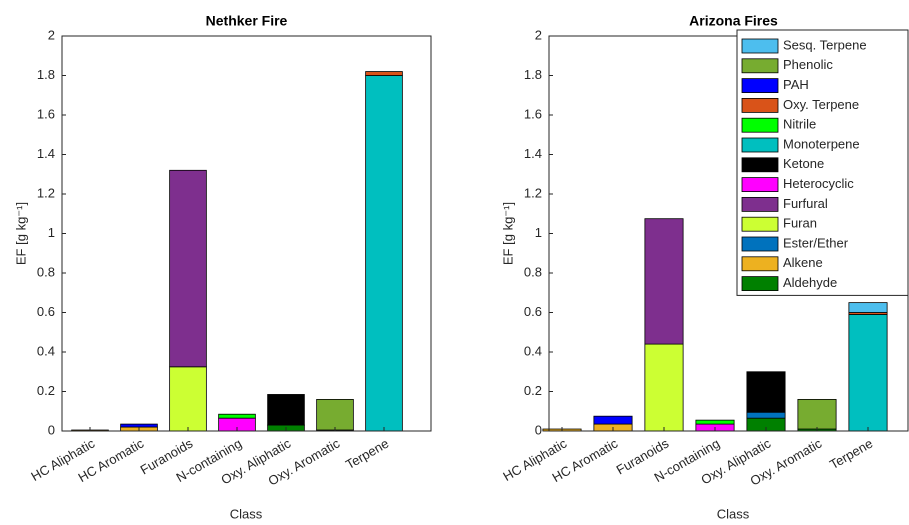 This screenshot has height=525, width=909. Describe the element at coordinates (821, 143) in the screenshot. I see `legend-label: Monoterpene` at that location.